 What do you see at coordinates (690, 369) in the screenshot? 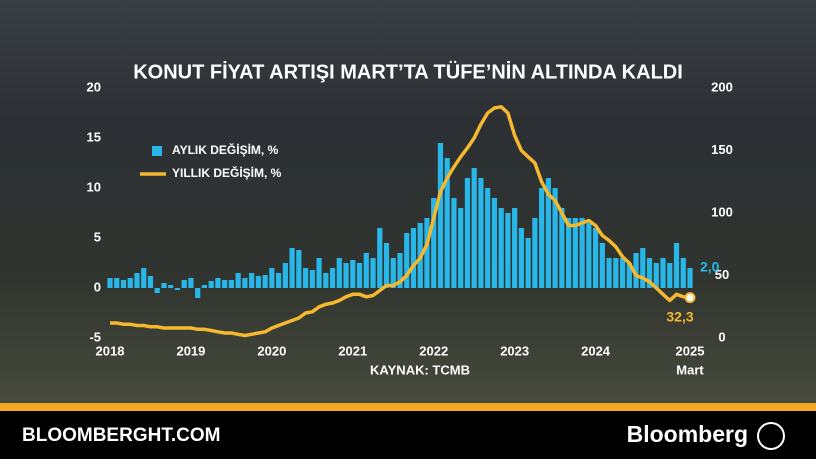
I see `x-sublabel: Mart` at bounding box center [690, 369].